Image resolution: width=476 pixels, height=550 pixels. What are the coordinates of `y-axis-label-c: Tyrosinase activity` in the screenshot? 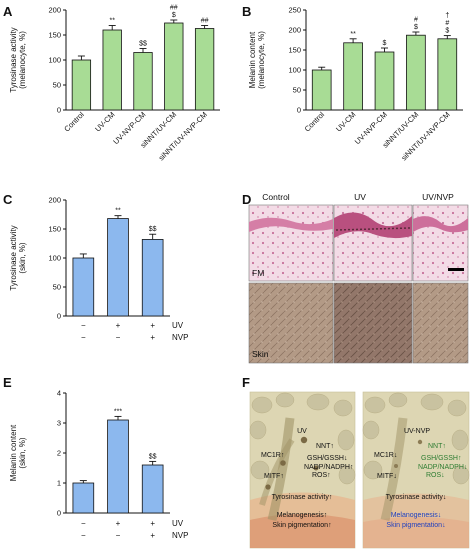 It's located at (13, 257).